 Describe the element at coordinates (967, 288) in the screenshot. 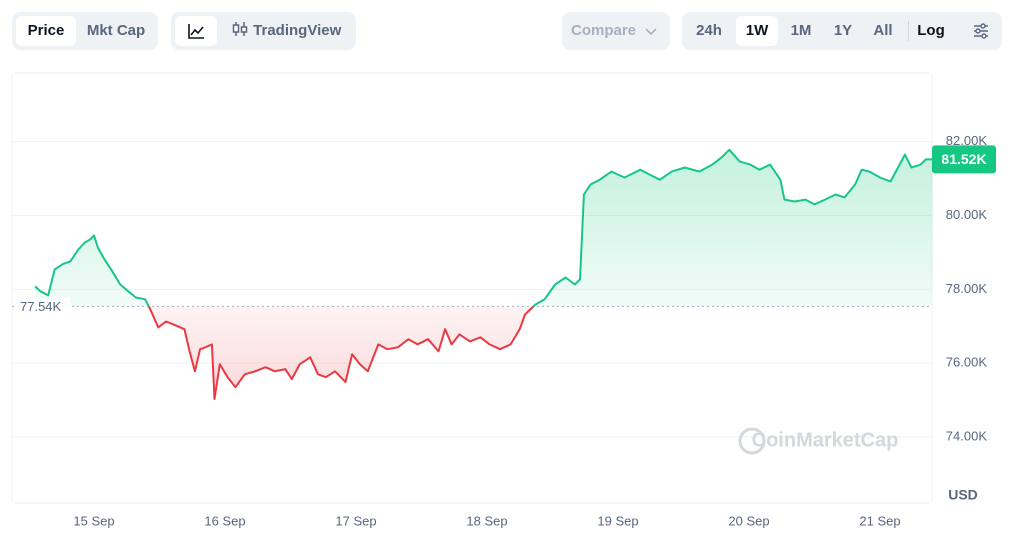

I see `y-tick-label: 78.00K` at that location.